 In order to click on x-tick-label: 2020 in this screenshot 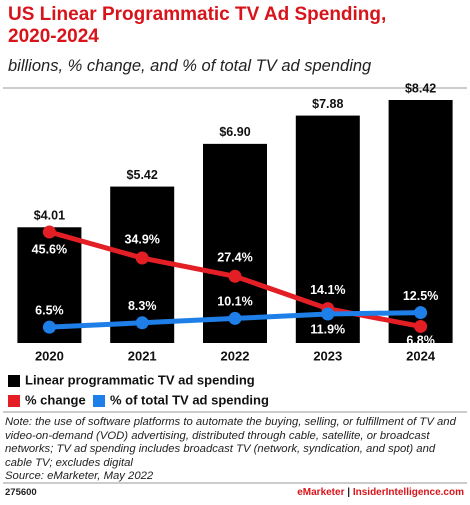, I will do `click(49, 355)`.